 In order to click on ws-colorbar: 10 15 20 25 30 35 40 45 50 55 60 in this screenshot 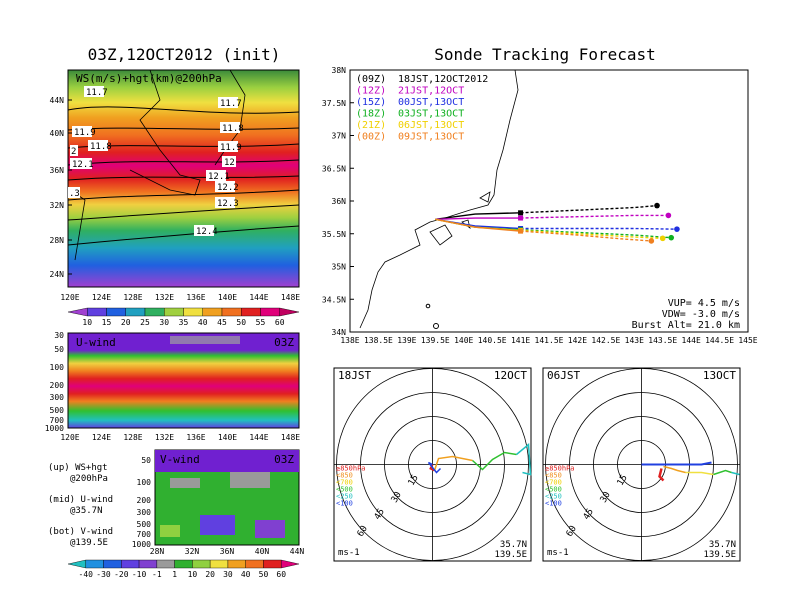, I will do `click(183, 317)`.